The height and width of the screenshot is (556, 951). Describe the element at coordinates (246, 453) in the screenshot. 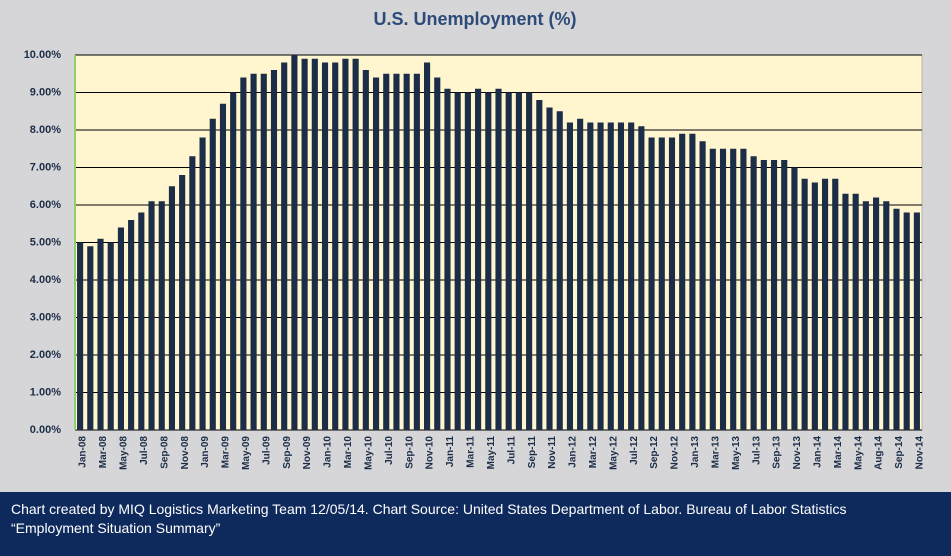

I see `x-tick-label: May-09` at that location.